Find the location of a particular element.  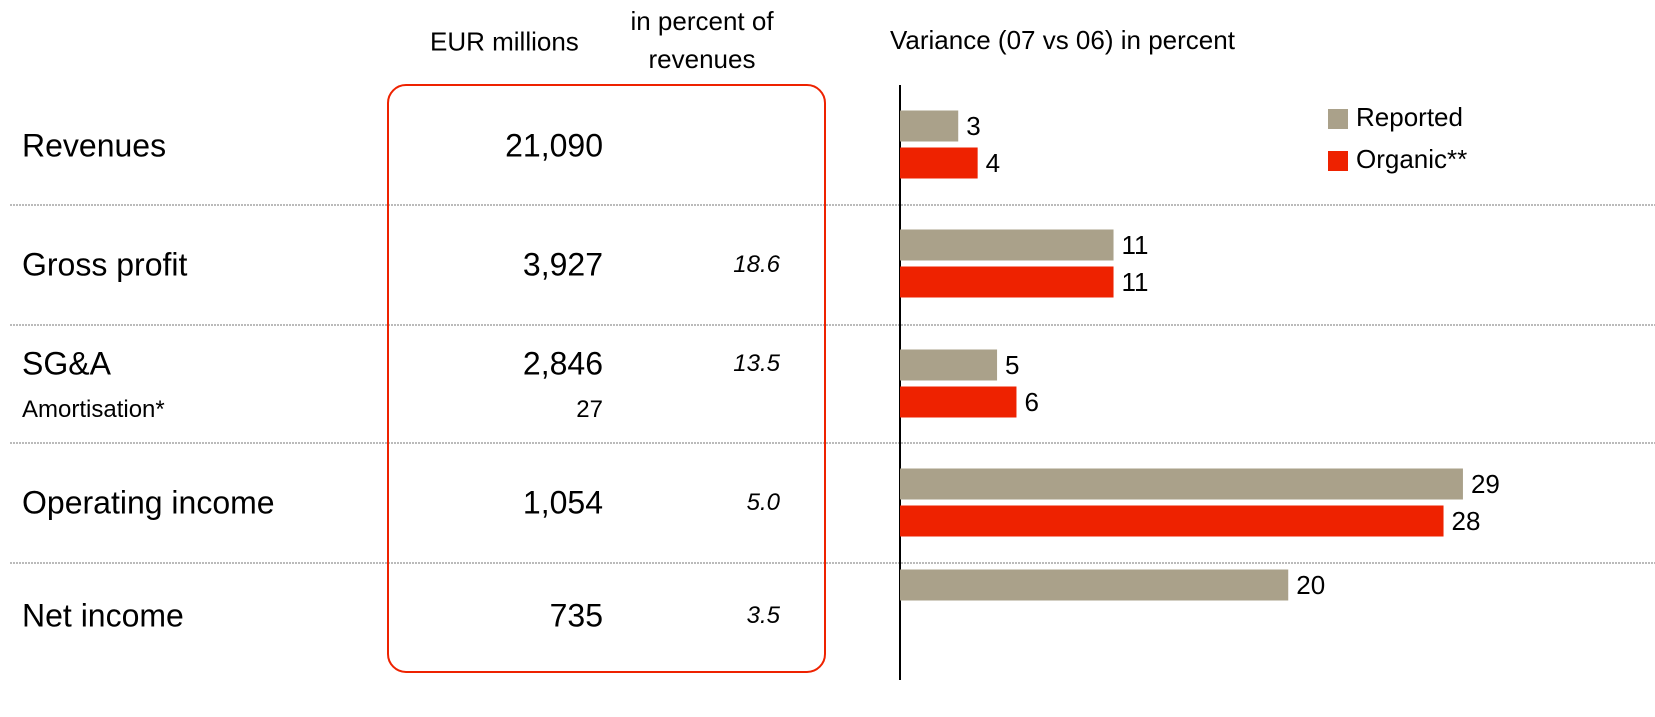

row-label: Operating income is located at coordinates (148, 502).